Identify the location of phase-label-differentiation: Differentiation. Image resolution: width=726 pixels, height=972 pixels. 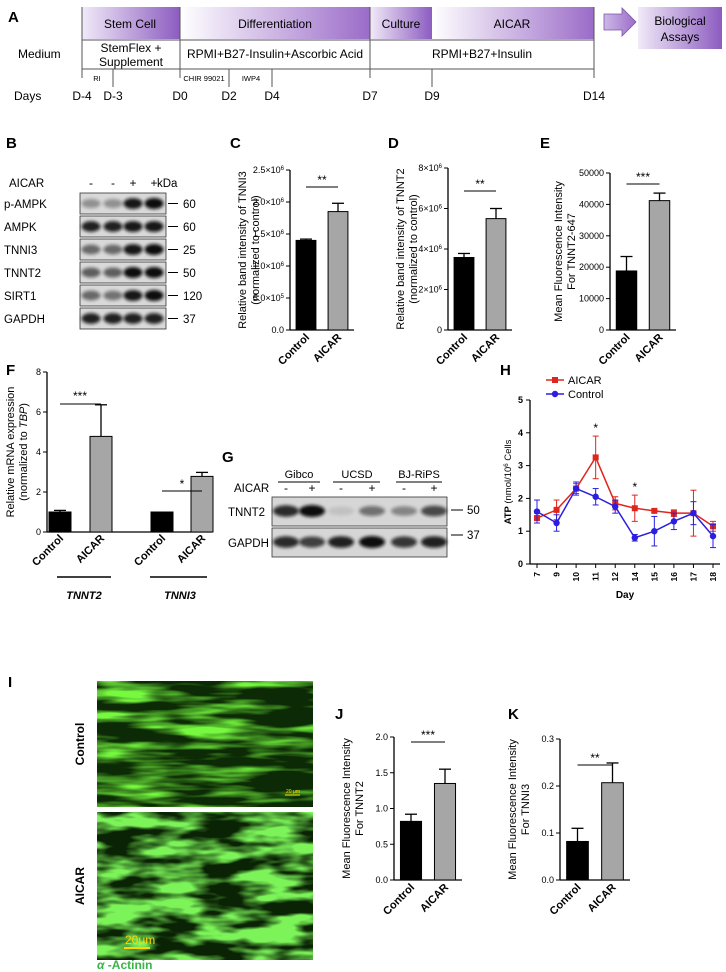
(275, 24).